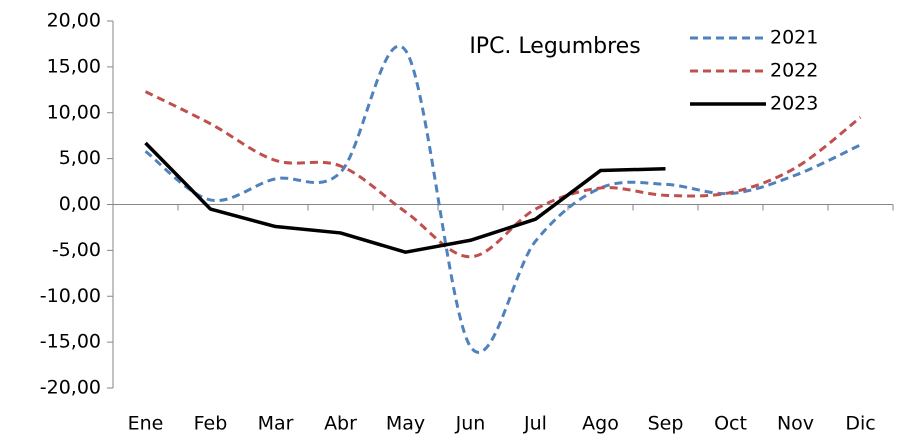 This screenshot has height=441, width=898. What do you see at coordinates (74, 112) in the screenshot?
I see `y-tick-label: 10,00` at bounding box center [74, 112].